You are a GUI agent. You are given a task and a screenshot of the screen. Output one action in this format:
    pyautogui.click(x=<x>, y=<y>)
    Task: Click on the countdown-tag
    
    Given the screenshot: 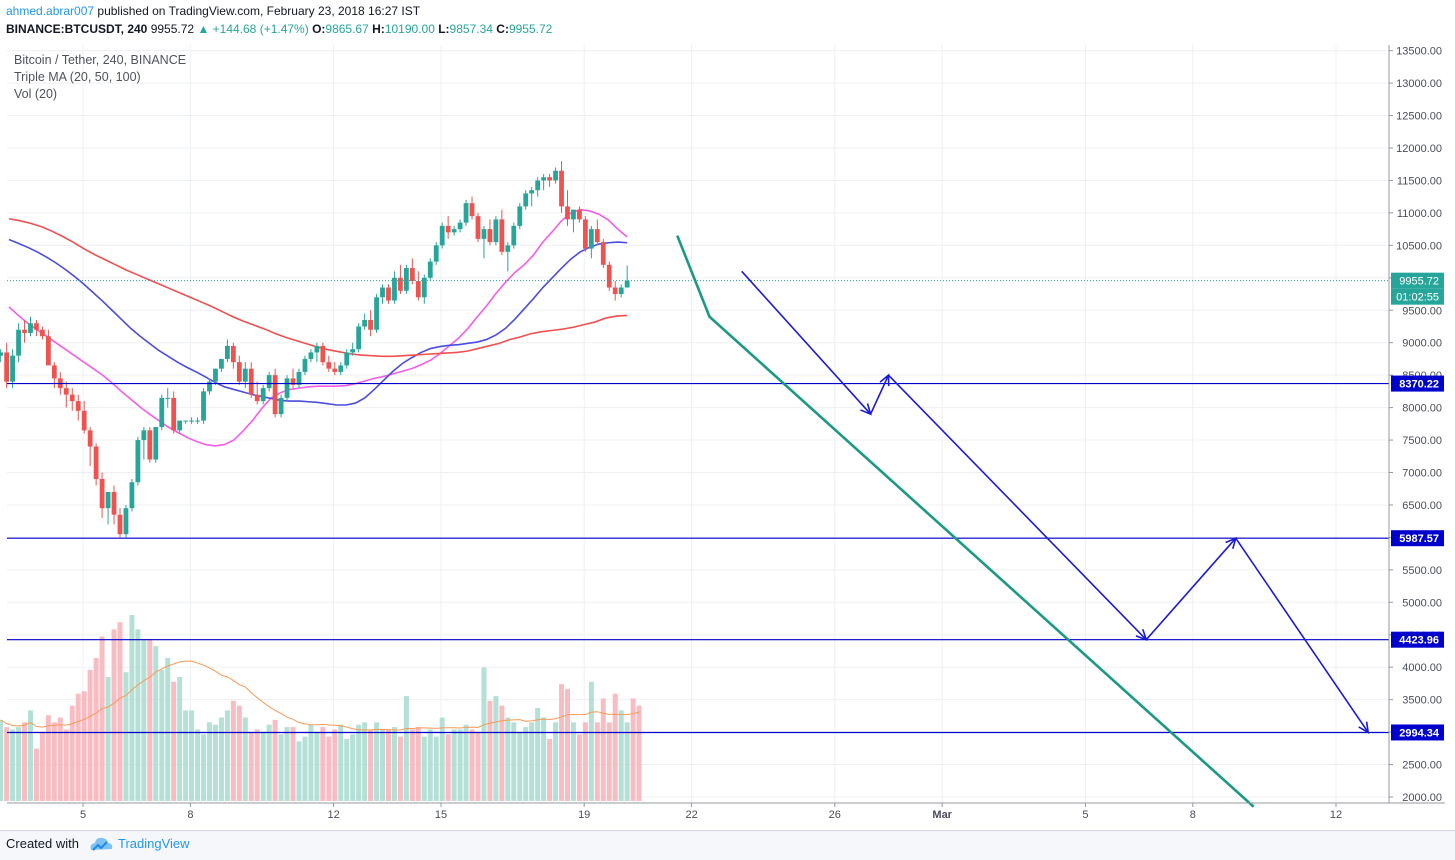 What is the action you would take?
    pyautogui.click(x=1417, y=296)
    